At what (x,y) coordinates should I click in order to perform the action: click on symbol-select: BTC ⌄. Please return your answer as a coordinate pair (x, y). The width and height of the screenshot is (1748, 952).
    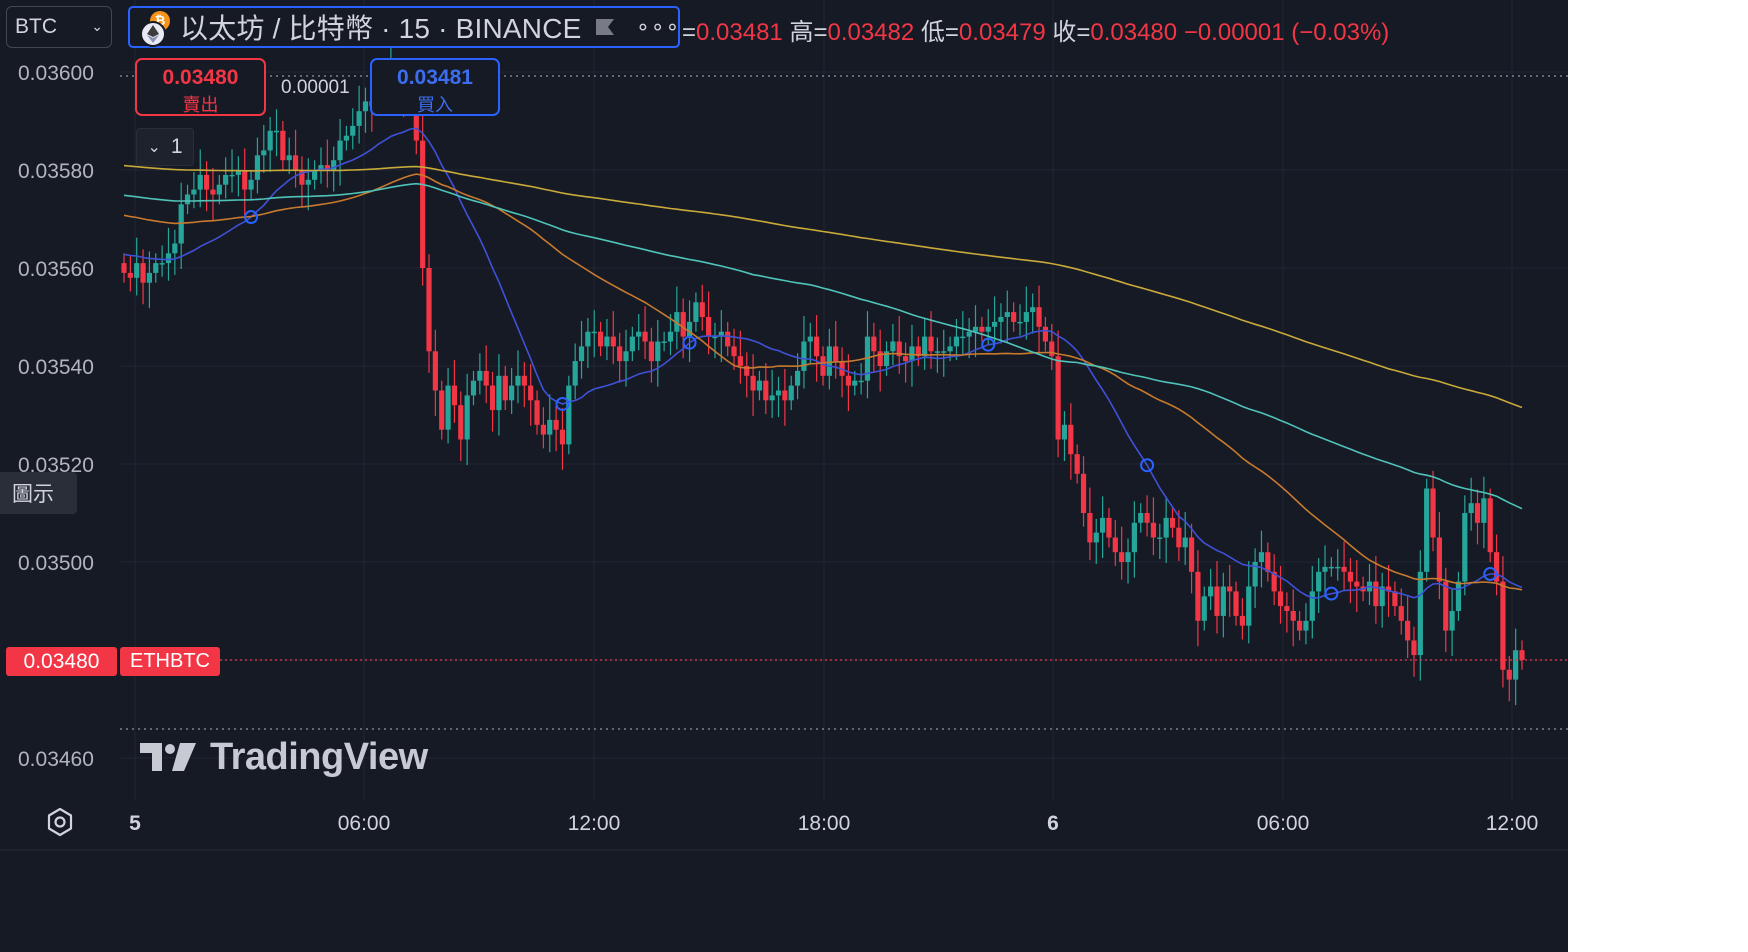
    Looking at the image, I should click on (59, 27).